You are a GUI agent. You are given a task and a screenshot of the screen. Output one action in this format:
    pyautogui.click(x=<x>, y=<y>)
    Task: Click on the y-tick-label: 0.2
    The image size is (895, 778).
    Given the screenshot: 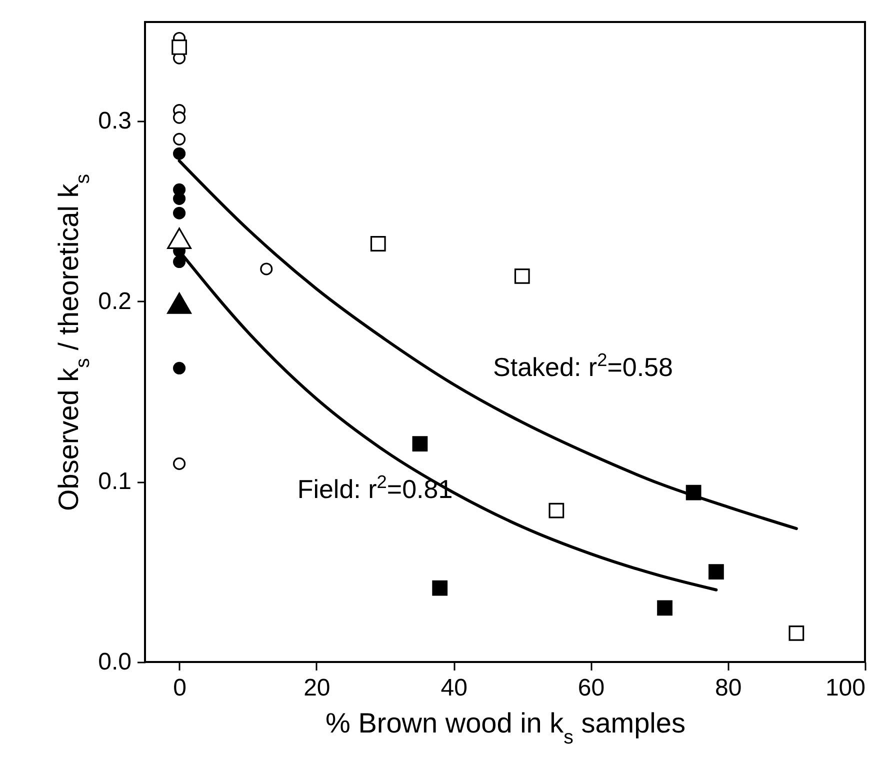 What is the action you would take?
    pyautogui.click(x=115, y=301)
    